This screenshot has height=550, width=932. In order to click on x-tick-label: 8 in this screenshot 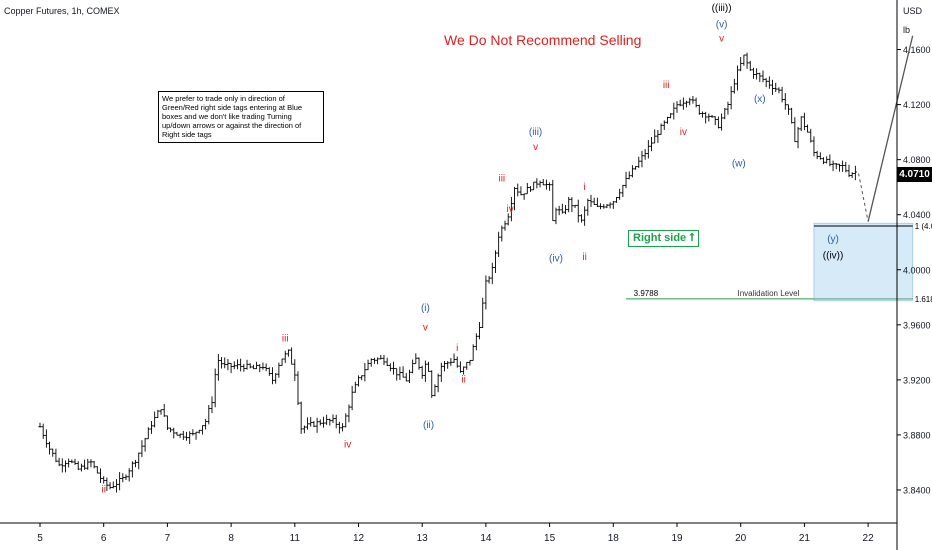, I will do `click(231, 538)`.